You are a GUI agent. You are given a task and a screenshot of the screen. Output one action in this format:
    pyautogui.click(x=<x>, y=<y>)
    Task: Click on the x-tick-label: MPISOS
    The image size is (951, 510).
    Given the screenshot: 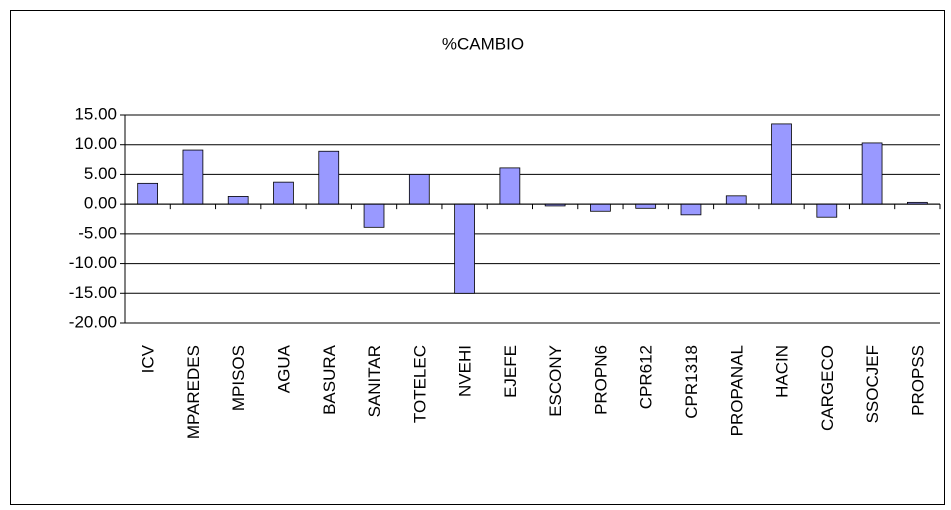 What is the action you would take?
    pyautogui.click(x=238, y=378)
    